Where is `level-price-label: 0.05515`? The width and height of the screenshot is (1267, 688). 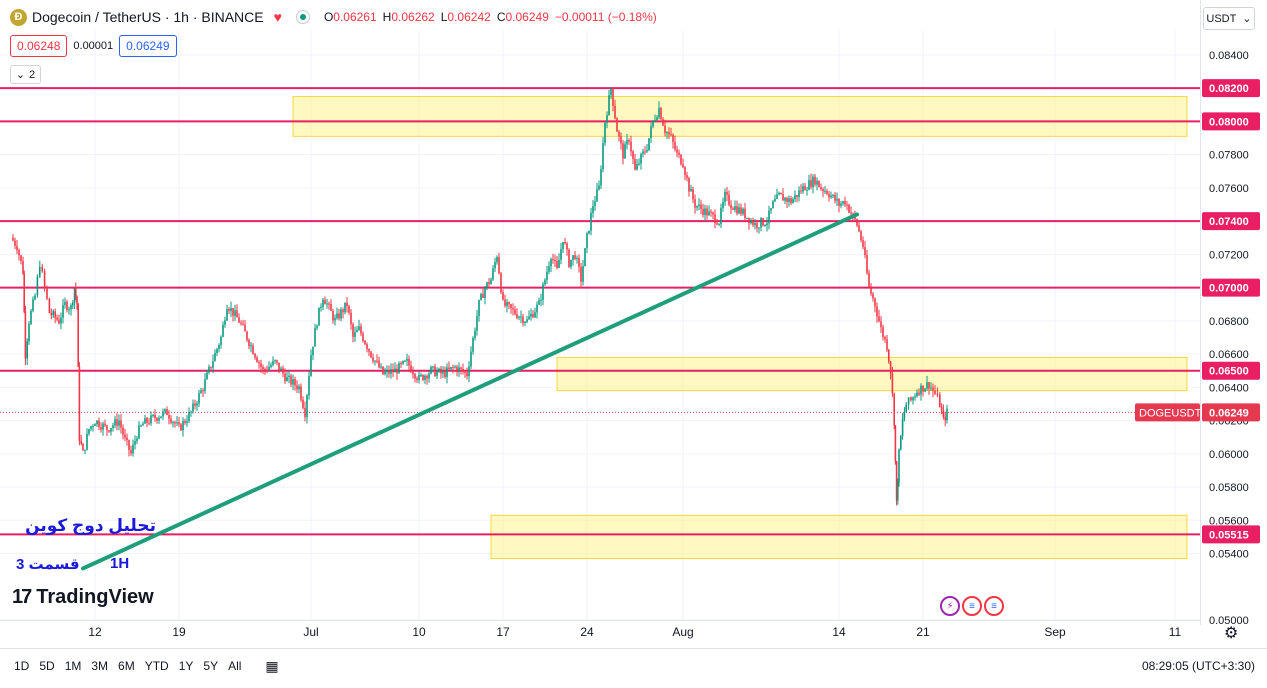 level-price-label: 0.05515 is located at coordinates (1229, 535).